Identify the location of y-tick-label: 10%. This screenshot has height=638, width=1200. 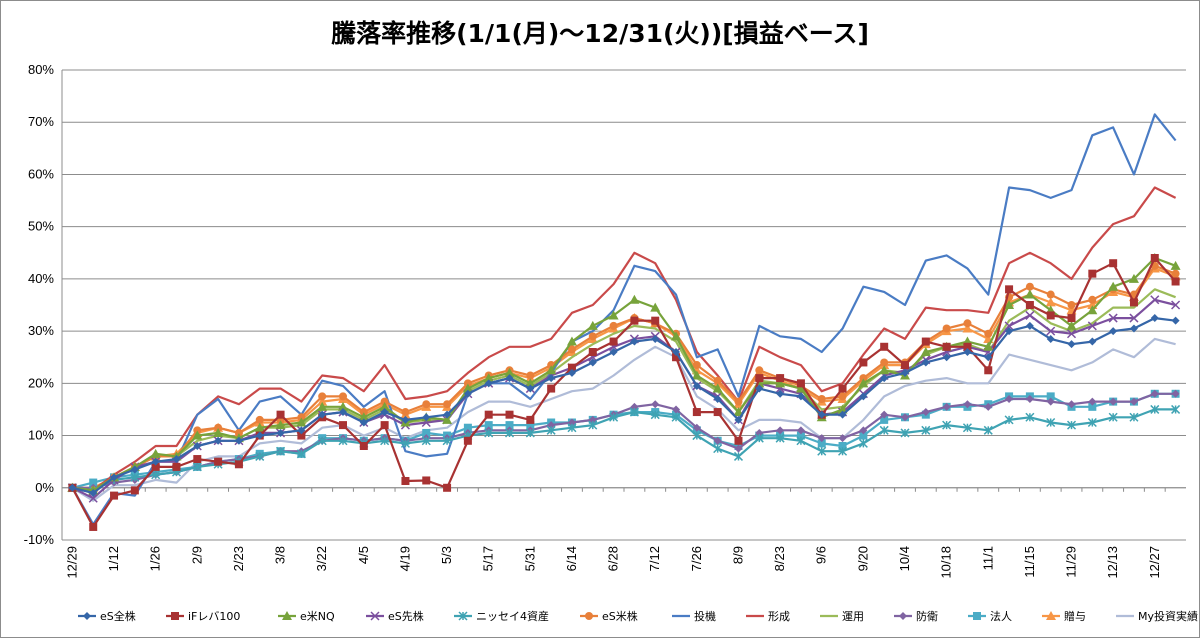
(41, 435).